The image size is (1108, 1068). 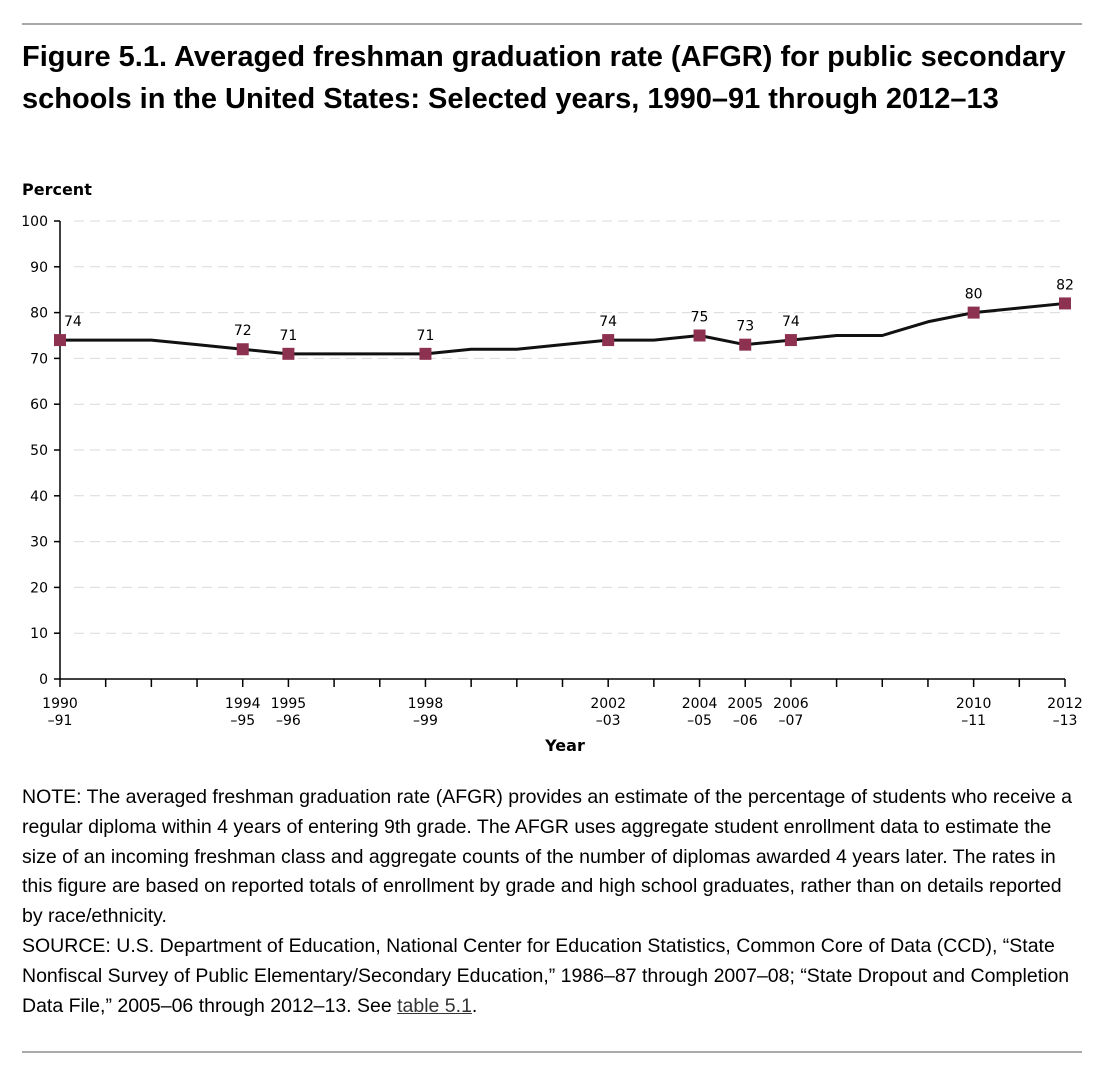 I want to click on data-label: 73, so click(x=745, y=327).